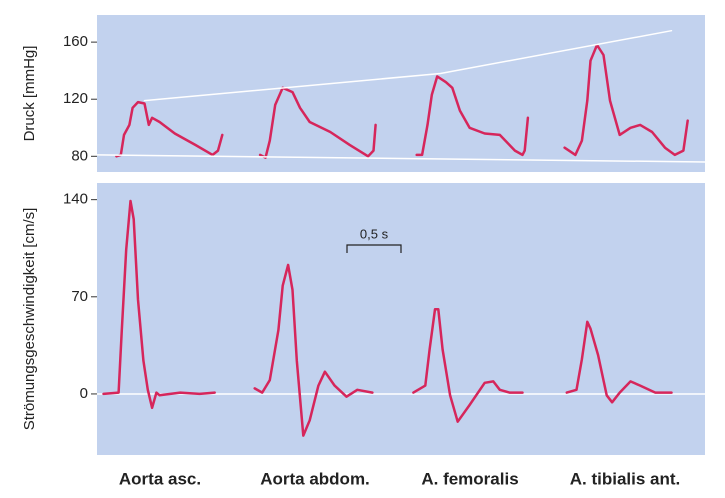 The image size is (725, 498). What do you see at coordinates (315, 478) in the screenshot?
I see `category-label: Aorta abdom.` at bounding box center [315, 478].